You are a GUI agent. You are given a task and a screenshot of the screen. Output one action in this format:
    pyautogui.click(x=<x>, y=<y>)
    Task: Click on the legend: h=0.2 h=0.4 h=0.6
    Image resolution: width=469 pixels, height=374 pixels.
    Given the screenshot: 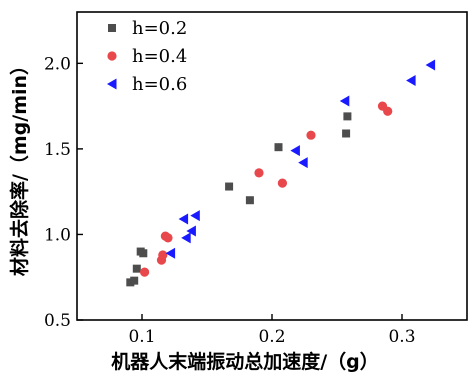 What is the action you would take?
    pyautogui.click(x=147, y=56)
    